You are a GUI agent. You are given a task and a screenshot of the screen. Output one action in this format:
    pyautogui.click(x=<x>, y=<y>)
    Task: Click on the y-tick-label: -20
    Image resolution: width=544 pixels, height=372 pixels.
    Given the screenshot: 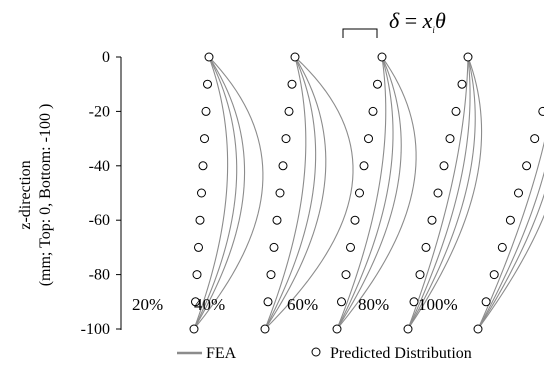 What is the action you would take?
    pyautogui.click(x=99, y=111)
    